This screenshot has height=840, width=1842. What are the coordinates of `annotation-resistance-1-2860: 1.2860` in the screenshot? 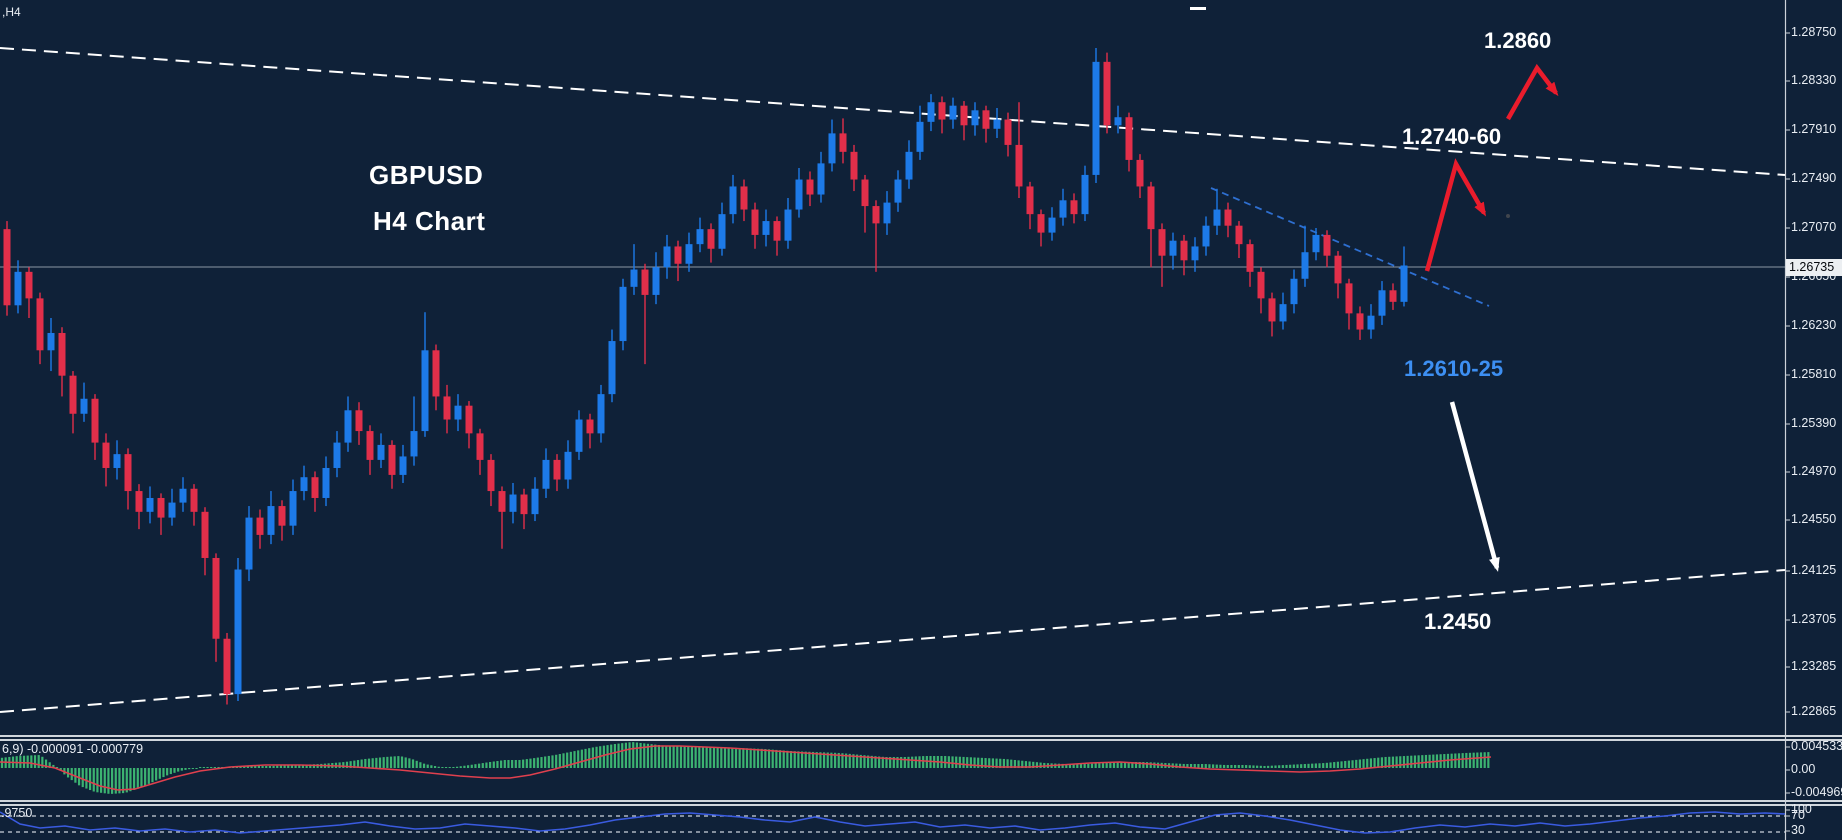 It's located at (1518, 40).